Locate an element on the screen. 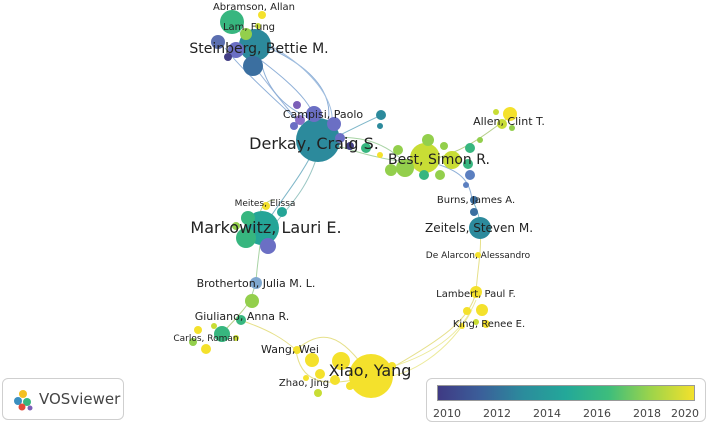 Image resolution: width=709 pixels, height=424 pixels. node-label: Lambert, Paul F. is located at coordinates (476, 294).